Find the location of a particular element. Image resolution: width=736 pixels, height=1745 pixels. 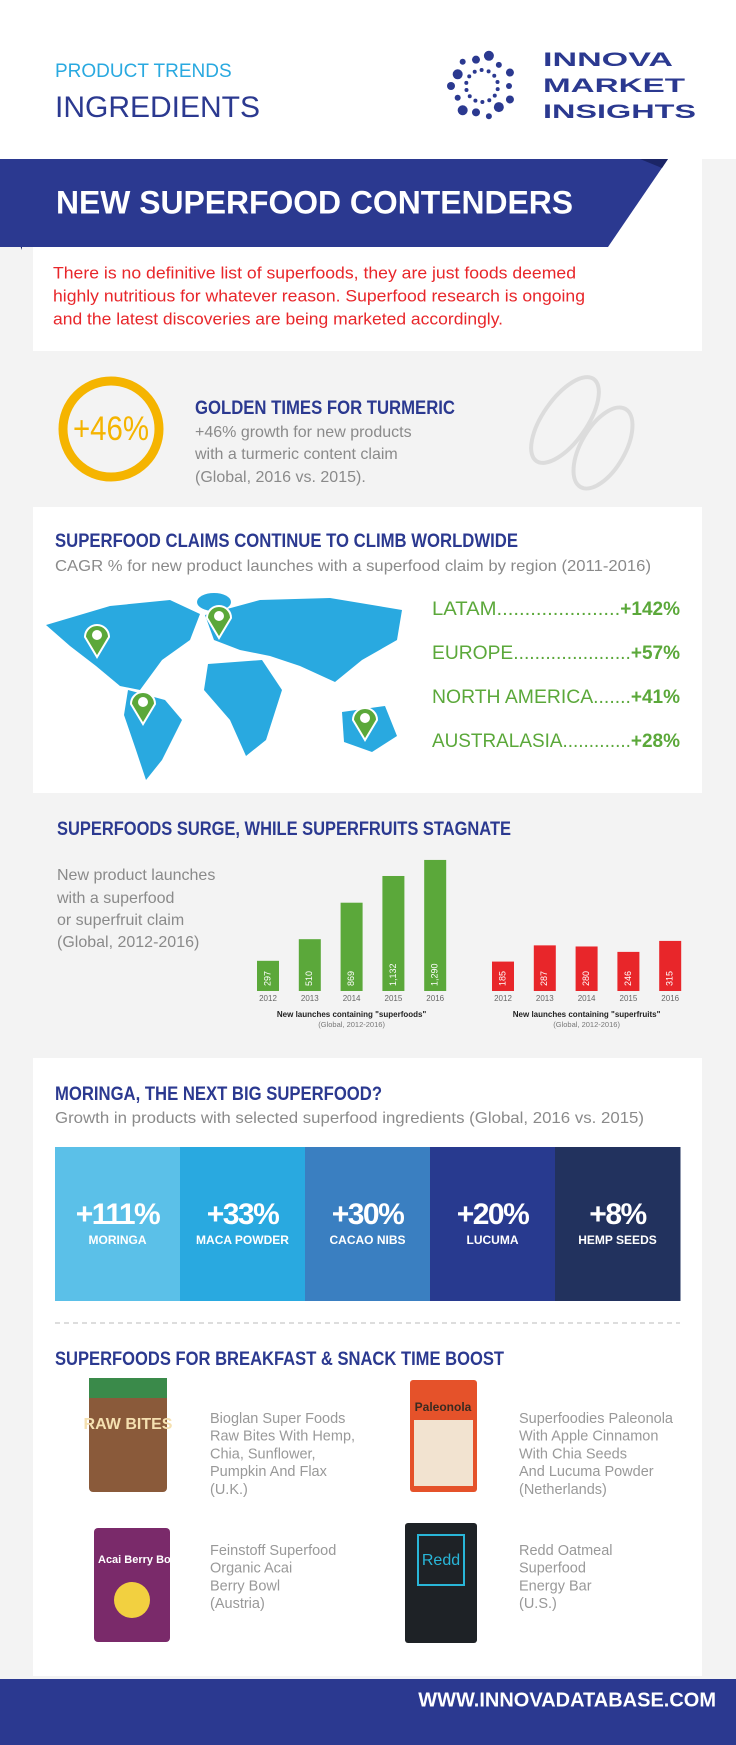

banner is located at coordinates (334, 203).